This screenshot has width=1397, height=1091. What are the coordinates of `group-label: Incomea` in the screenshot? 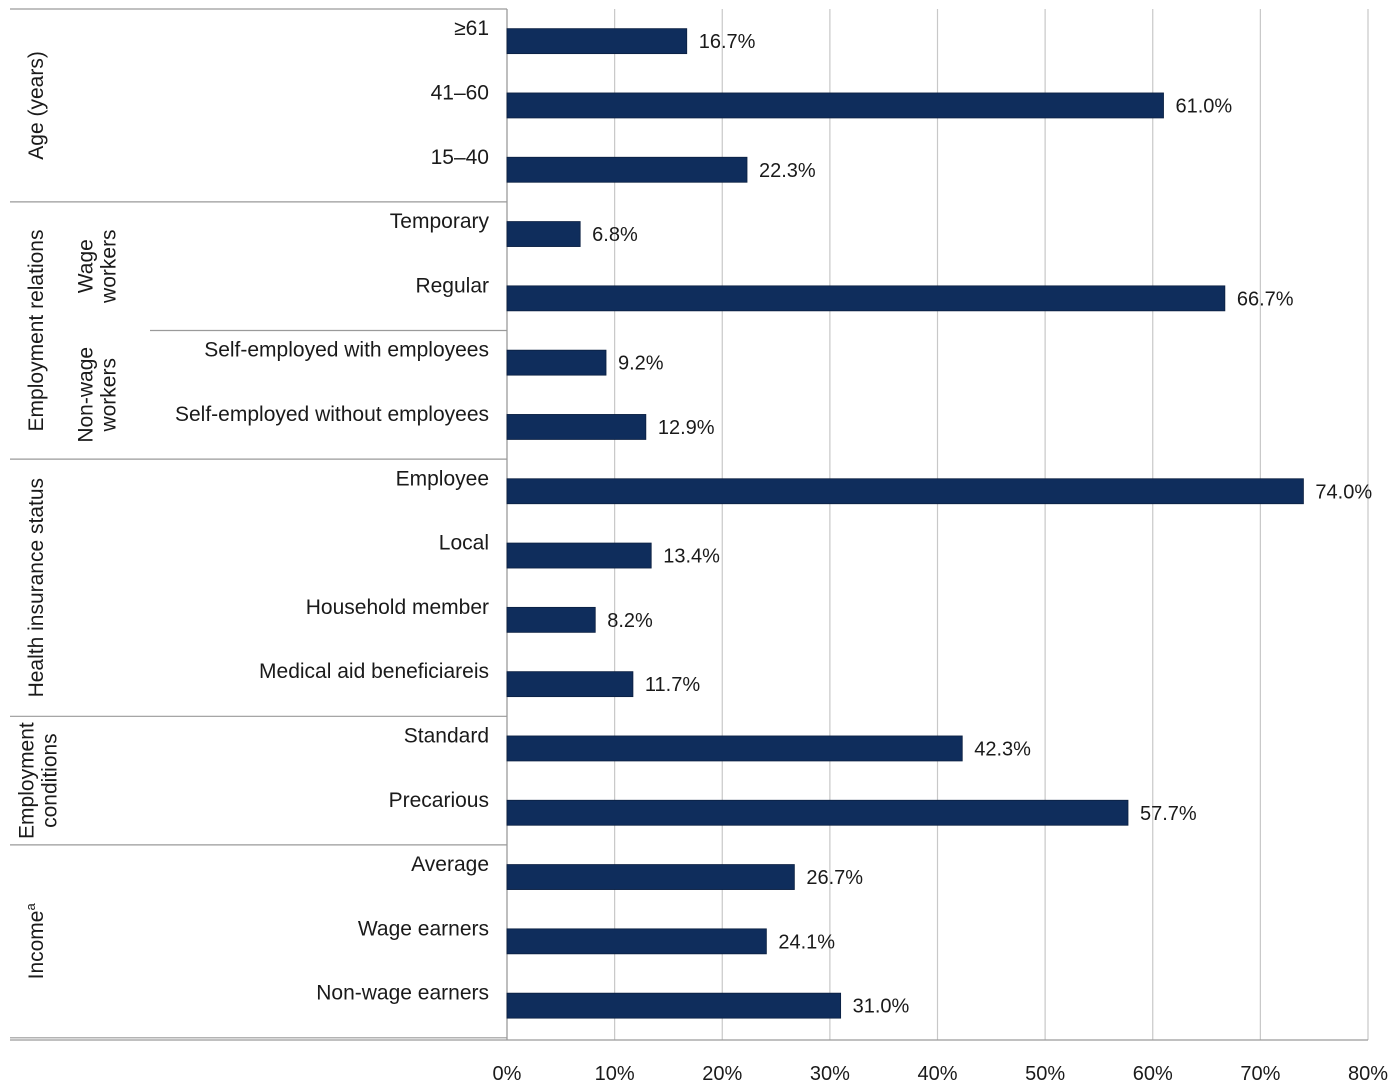 It's located at (35, 941).